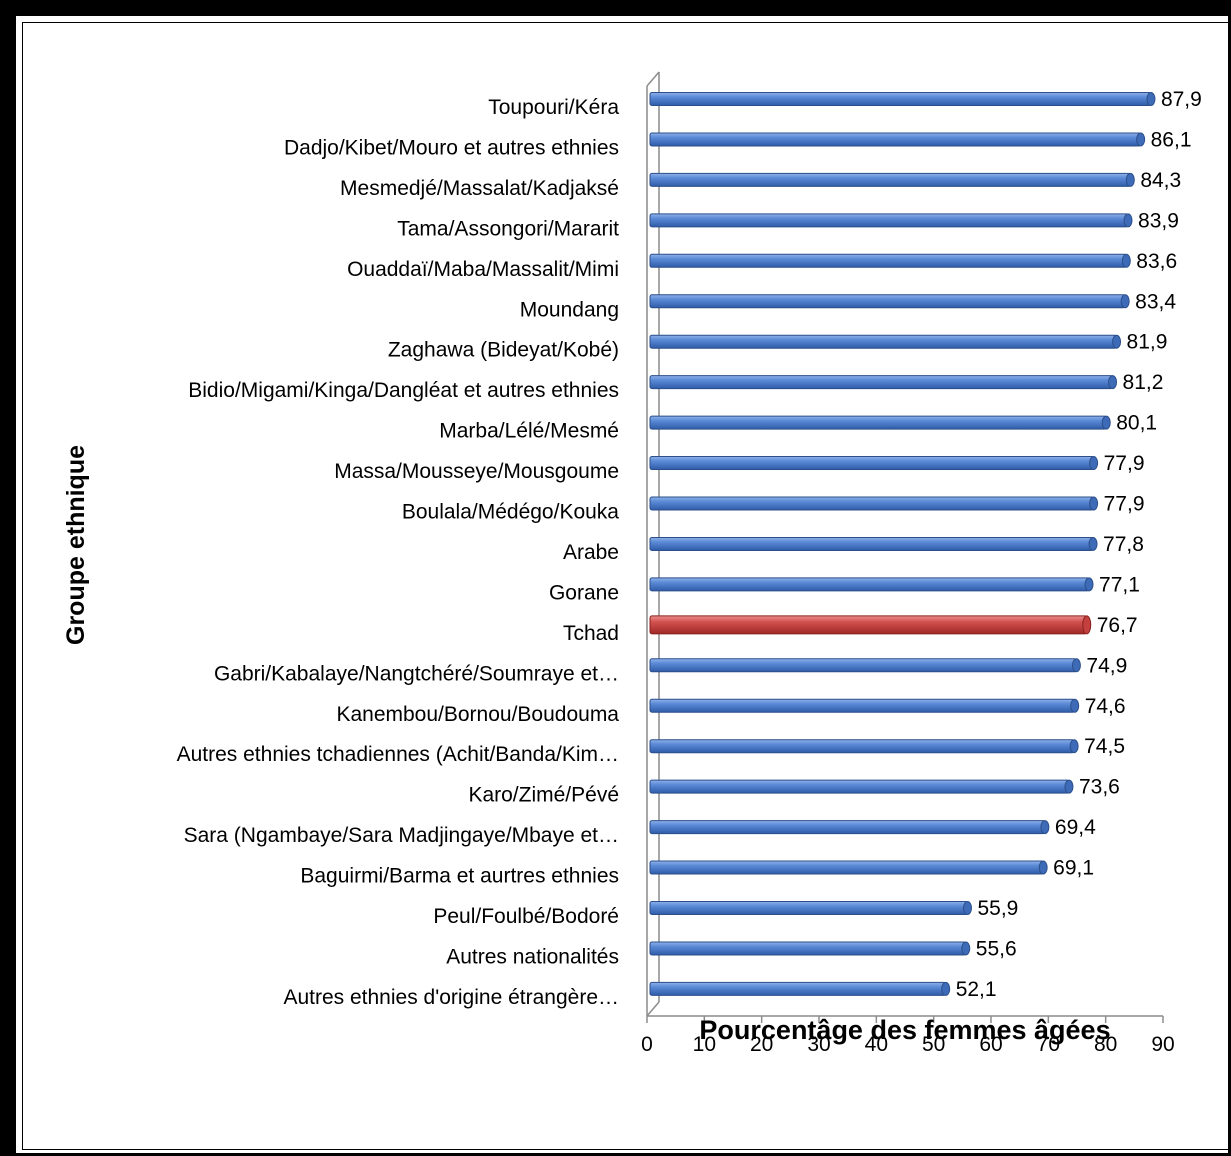  I want to click on bar-value-label: 83,6, so click(1156, 261).